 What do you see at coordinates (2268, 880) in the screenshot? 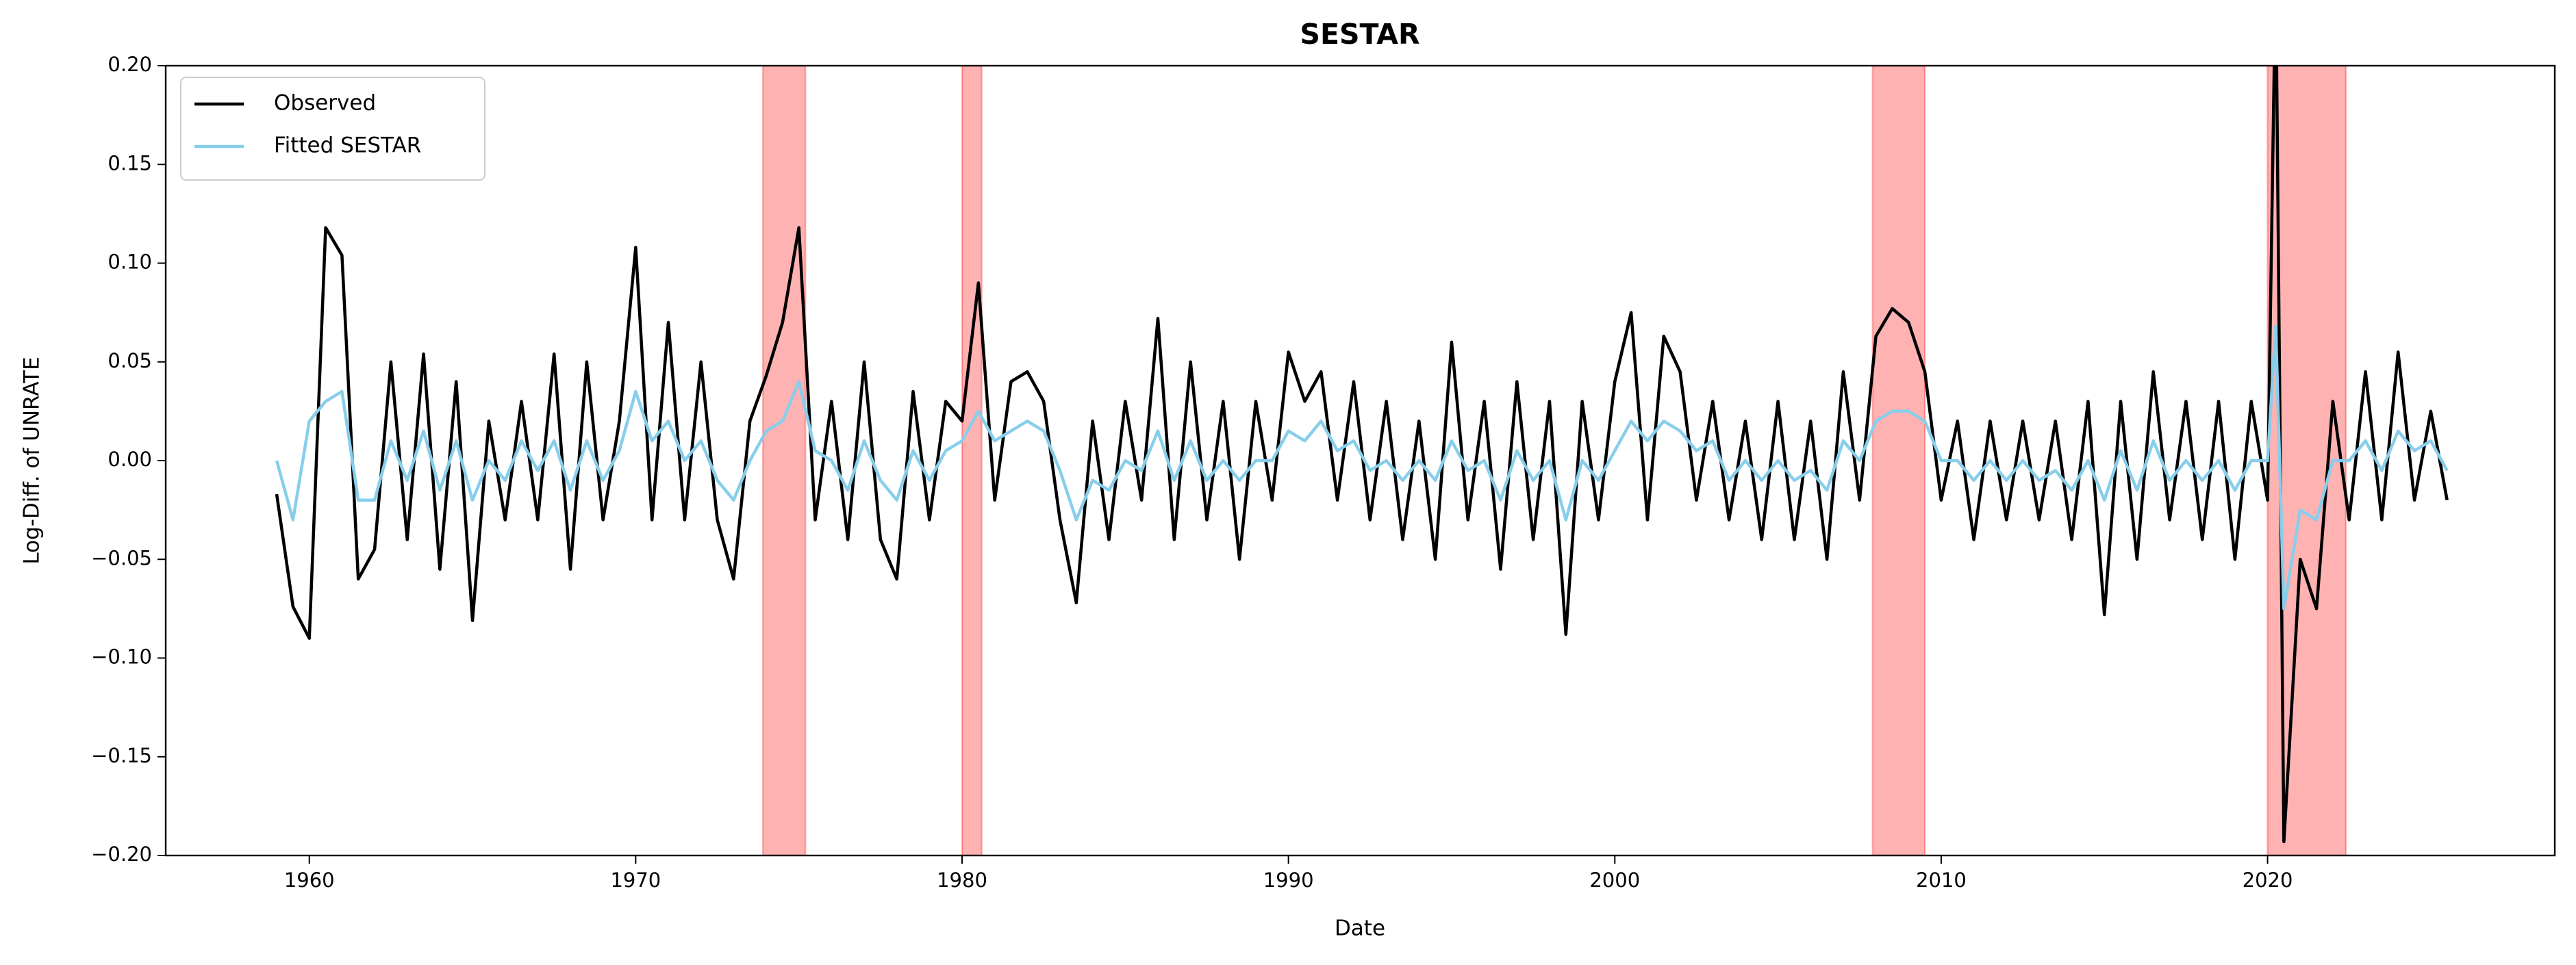
I see `x-tick-label: 2020` at bounding box center [2268, 880].